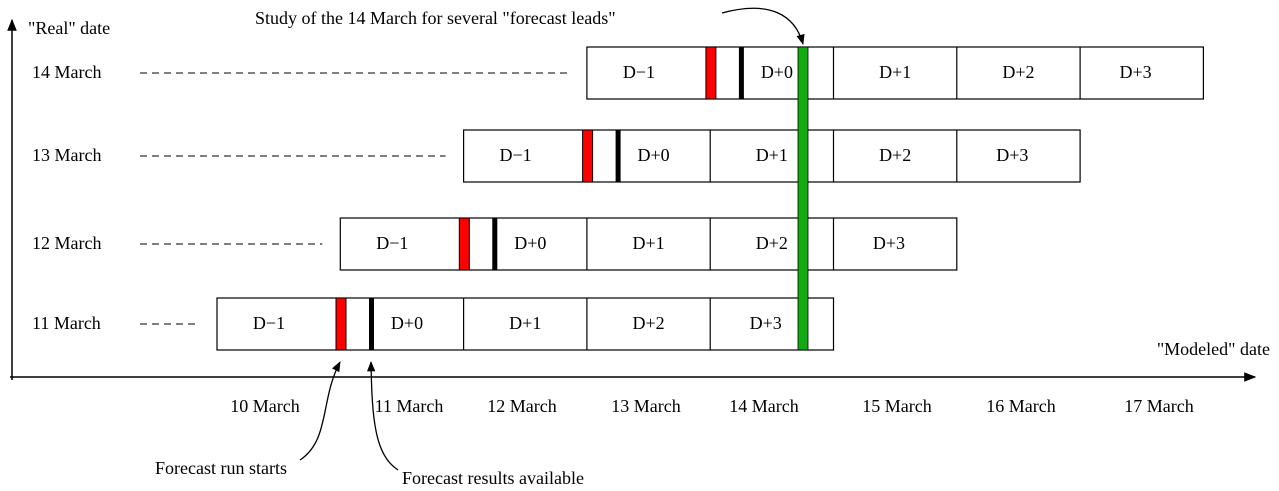 This screenshot has height=491, width=1279. Describe the element at coordinates (66, 323) in the screenshot. I see `row-label: 11 March` at that location.